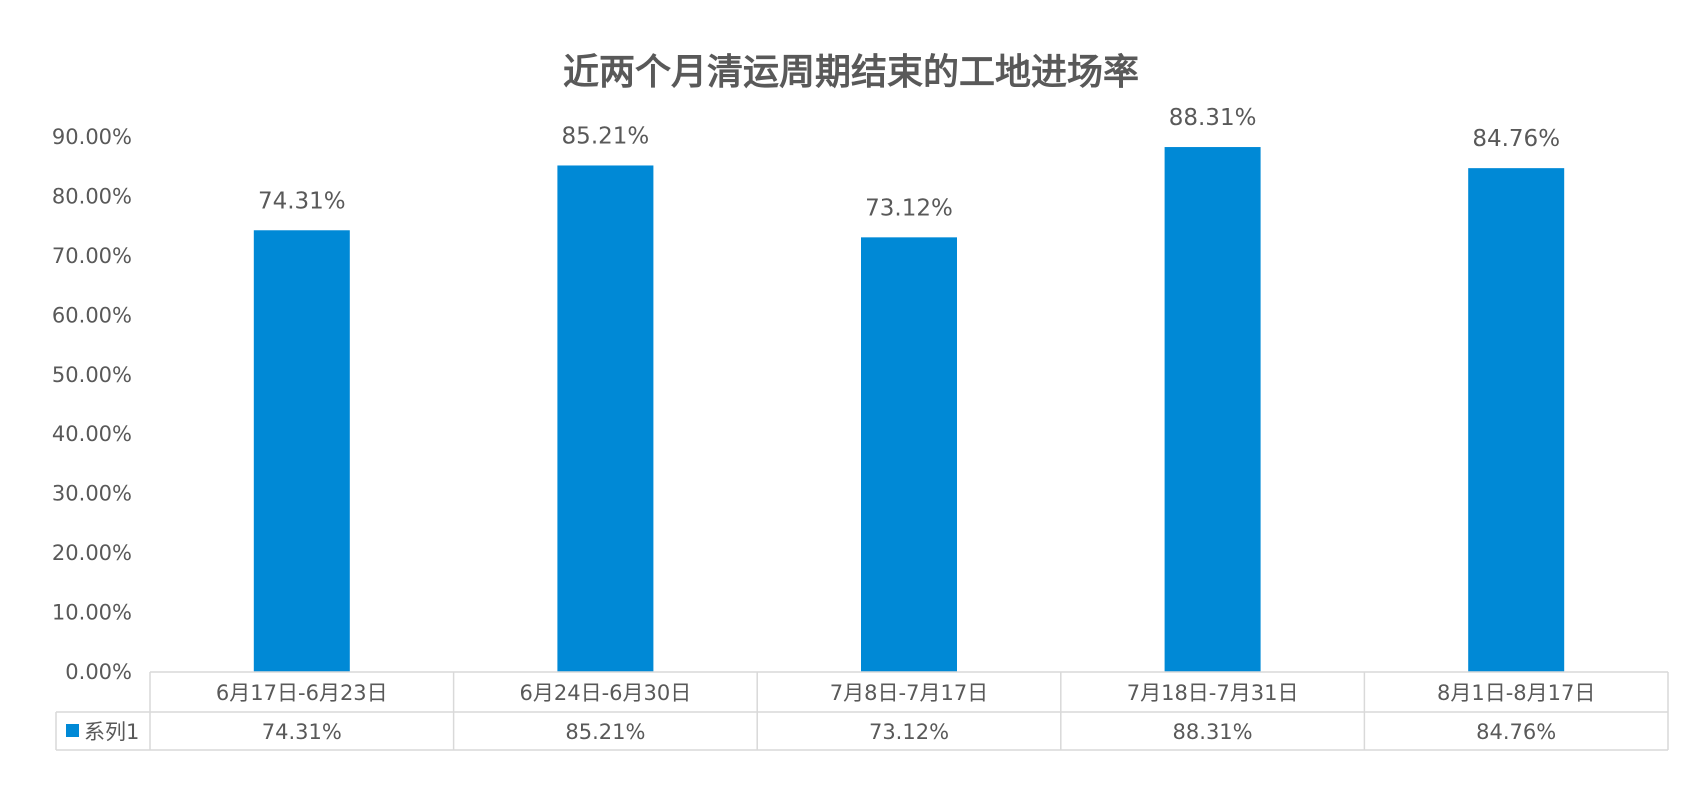 The height and width of the screenshot is (789, 1702). Describe the element at coordinates (302, 201) in the screenshot. I see `data-label: 74.31%` at that location.